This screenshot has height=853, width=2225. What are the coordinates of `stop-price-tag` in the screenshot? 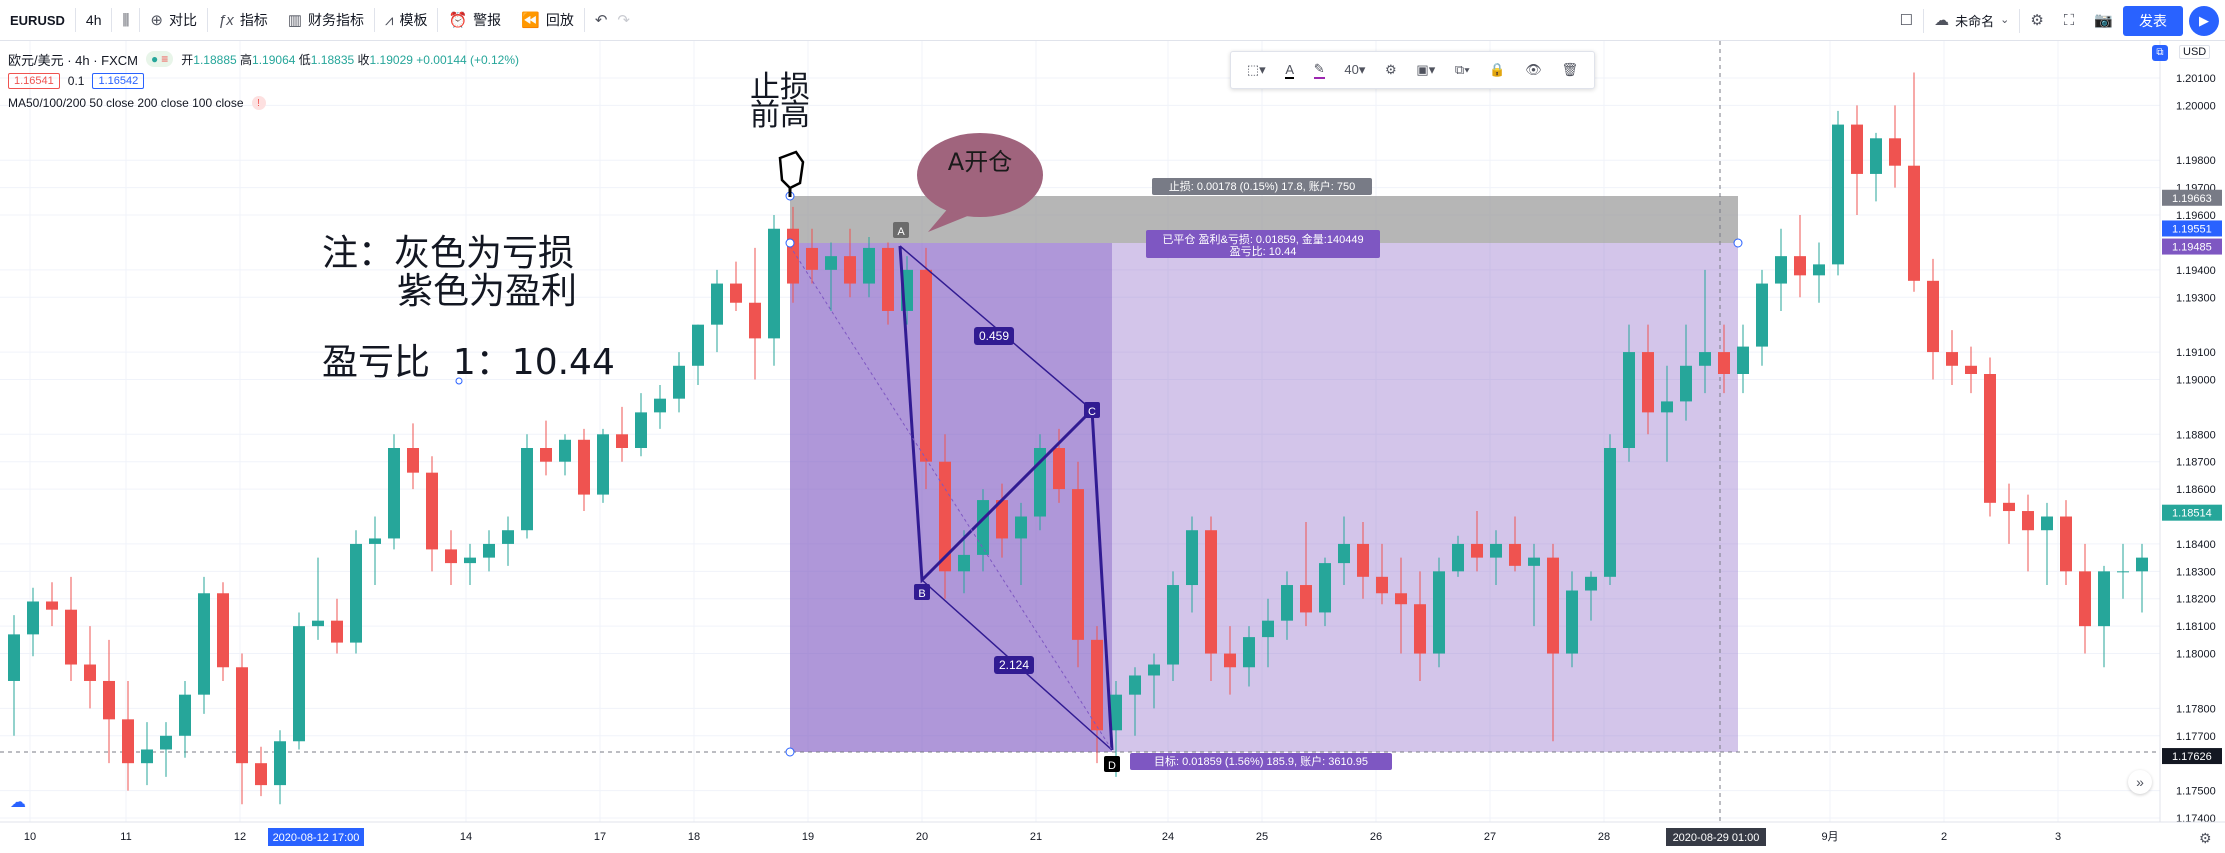 It's located at (2192, 197).